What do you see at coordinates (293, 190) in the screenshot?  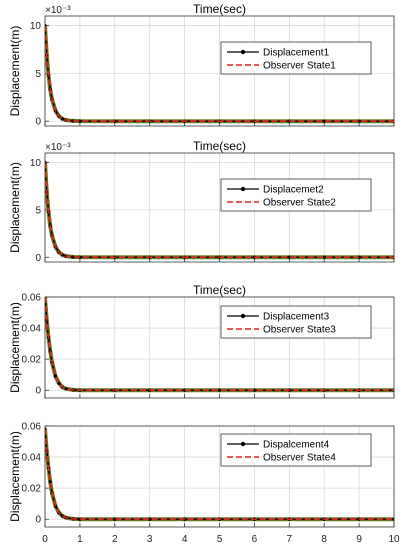 I see `legend-entry: Displacemet2` at bounding box center [293, 190].